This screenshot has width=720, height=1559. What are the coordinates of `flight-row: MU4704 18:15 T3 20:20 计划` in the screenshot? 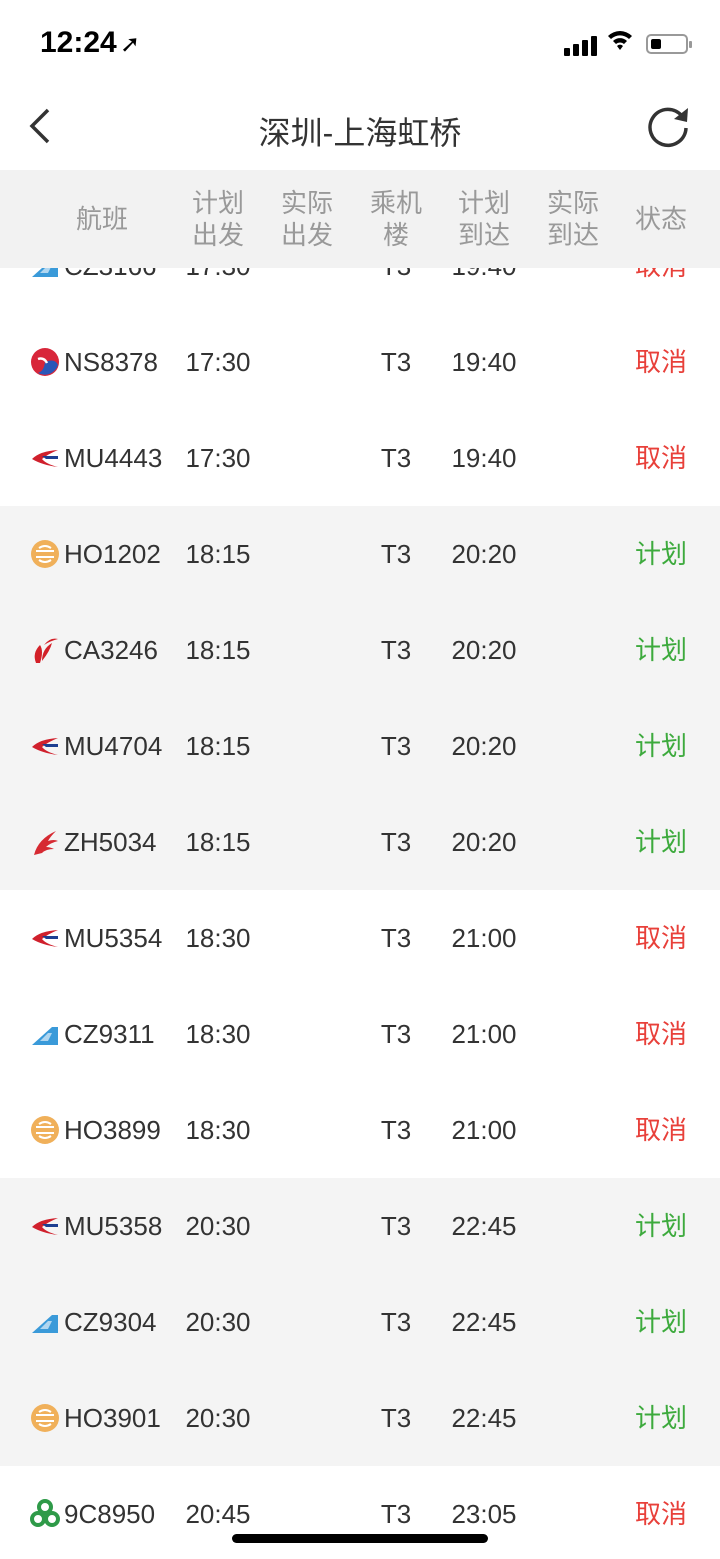 It's located at (360, 746).